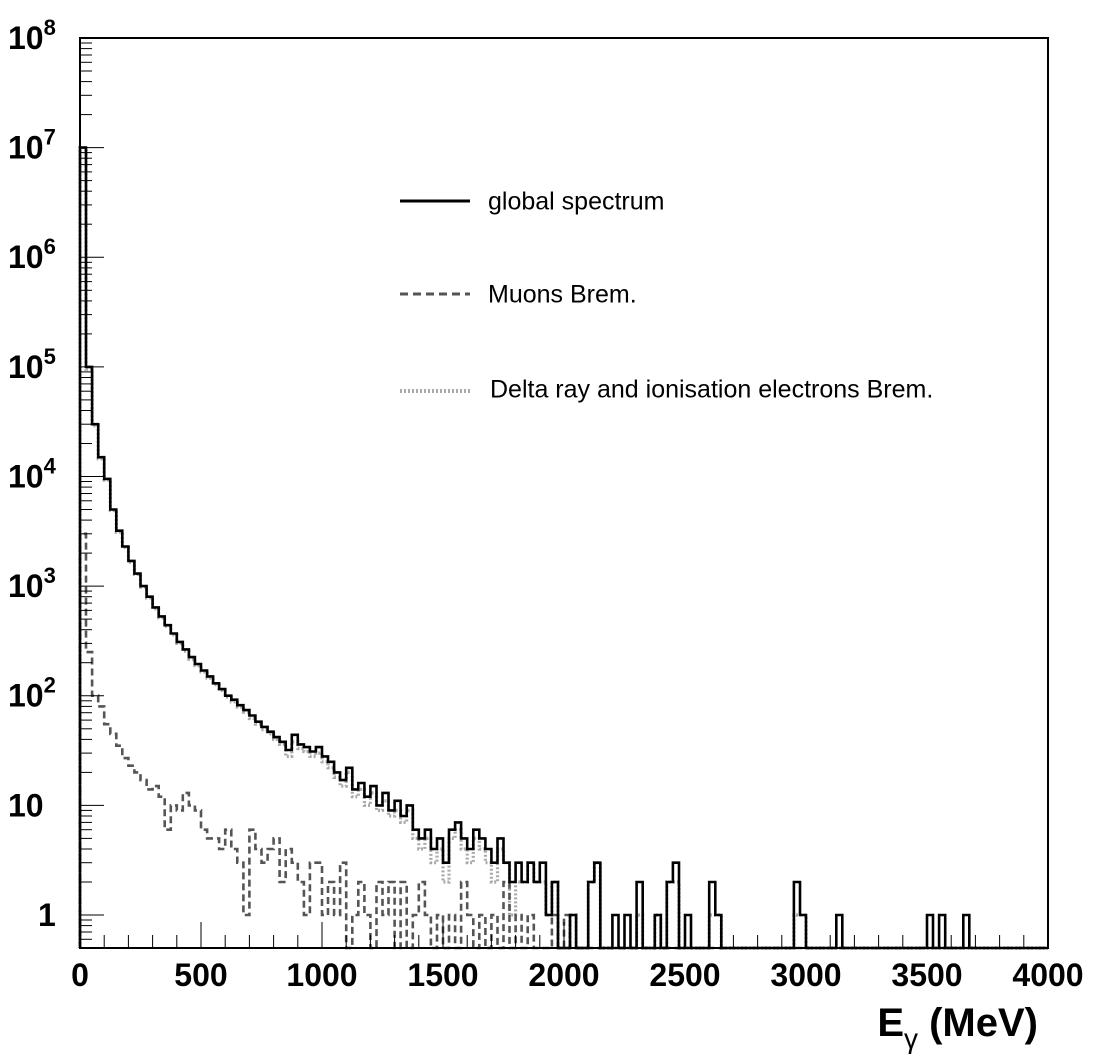  Describe the element at coordinates (978, 1023) in the screenshot. I see `x-axis-title-unit: (MeV)` at that location.